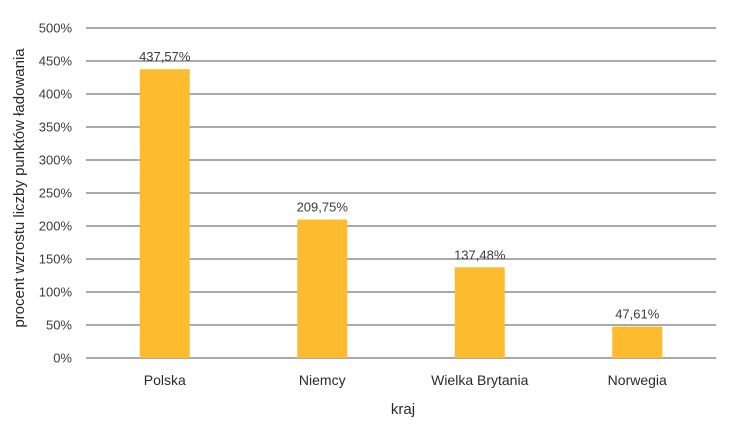  What do you see at coordinates (56, 61) in the screenshot?
I see `y-tick-label-450: 450%` at bounding box center [56, 61].